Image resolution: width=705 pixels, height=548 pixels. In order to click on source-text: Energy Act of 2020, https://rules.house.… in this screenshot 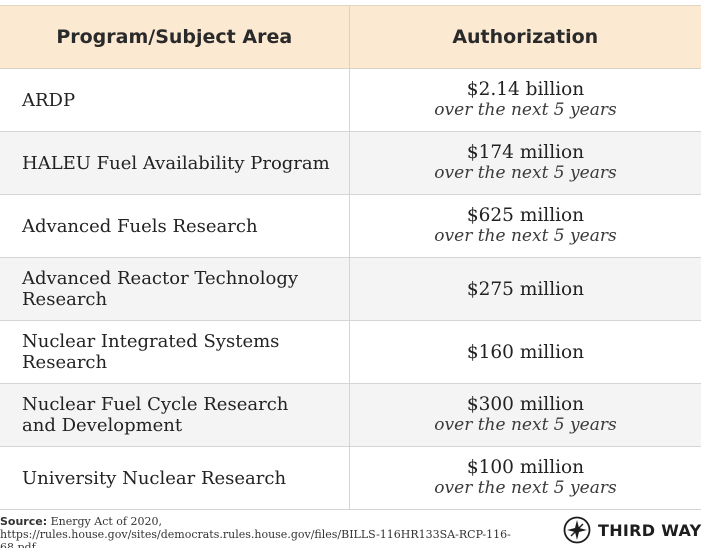, I will do `click(255, 531)`.